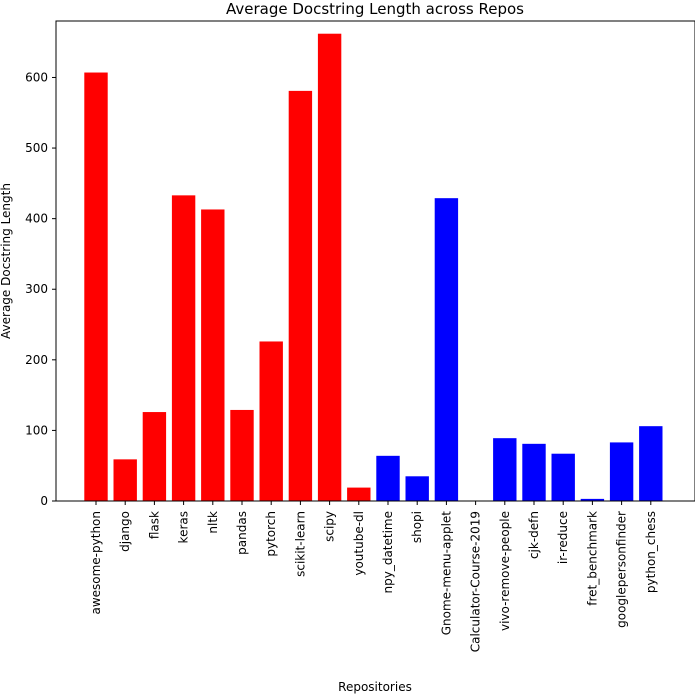  I want to click on bar-django, so click(125, 480).